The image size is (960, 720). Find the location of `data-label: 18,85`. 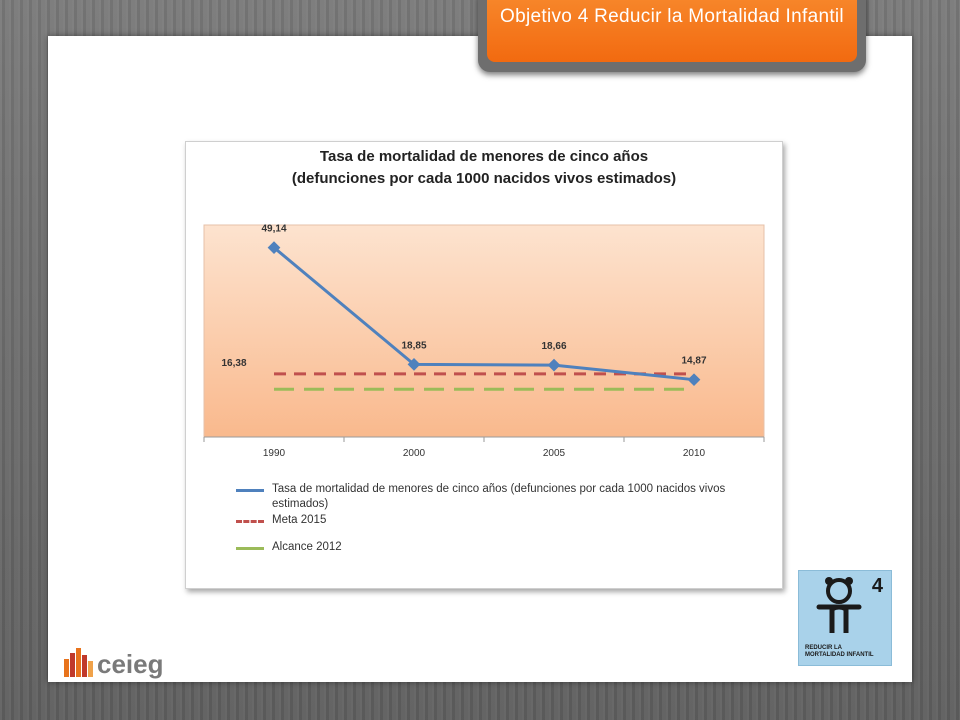

data-label: 18,85 is located at coordinates (413, 345).